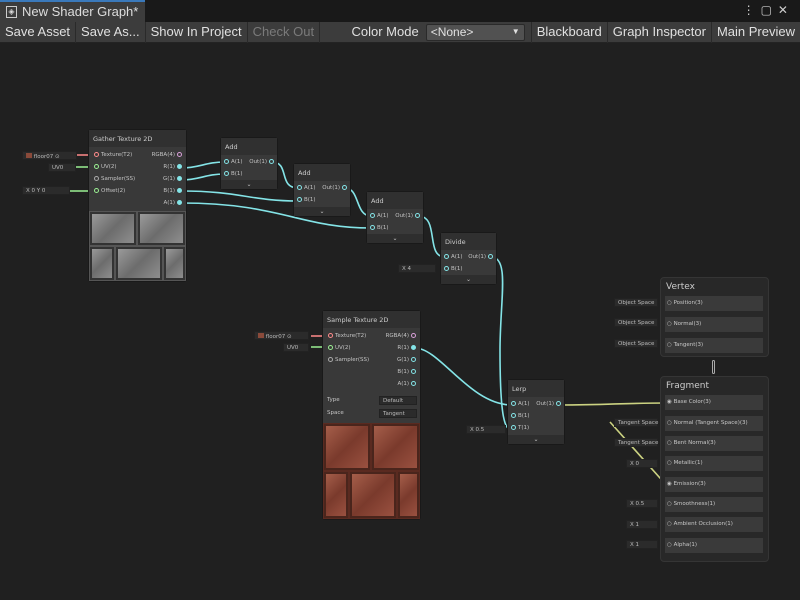 Image resolution: width=800 pixels, height=600 pixels. Describe the element at coordinates (203, 165) in the screenshot. I see `wire-r-add1a` at that location.